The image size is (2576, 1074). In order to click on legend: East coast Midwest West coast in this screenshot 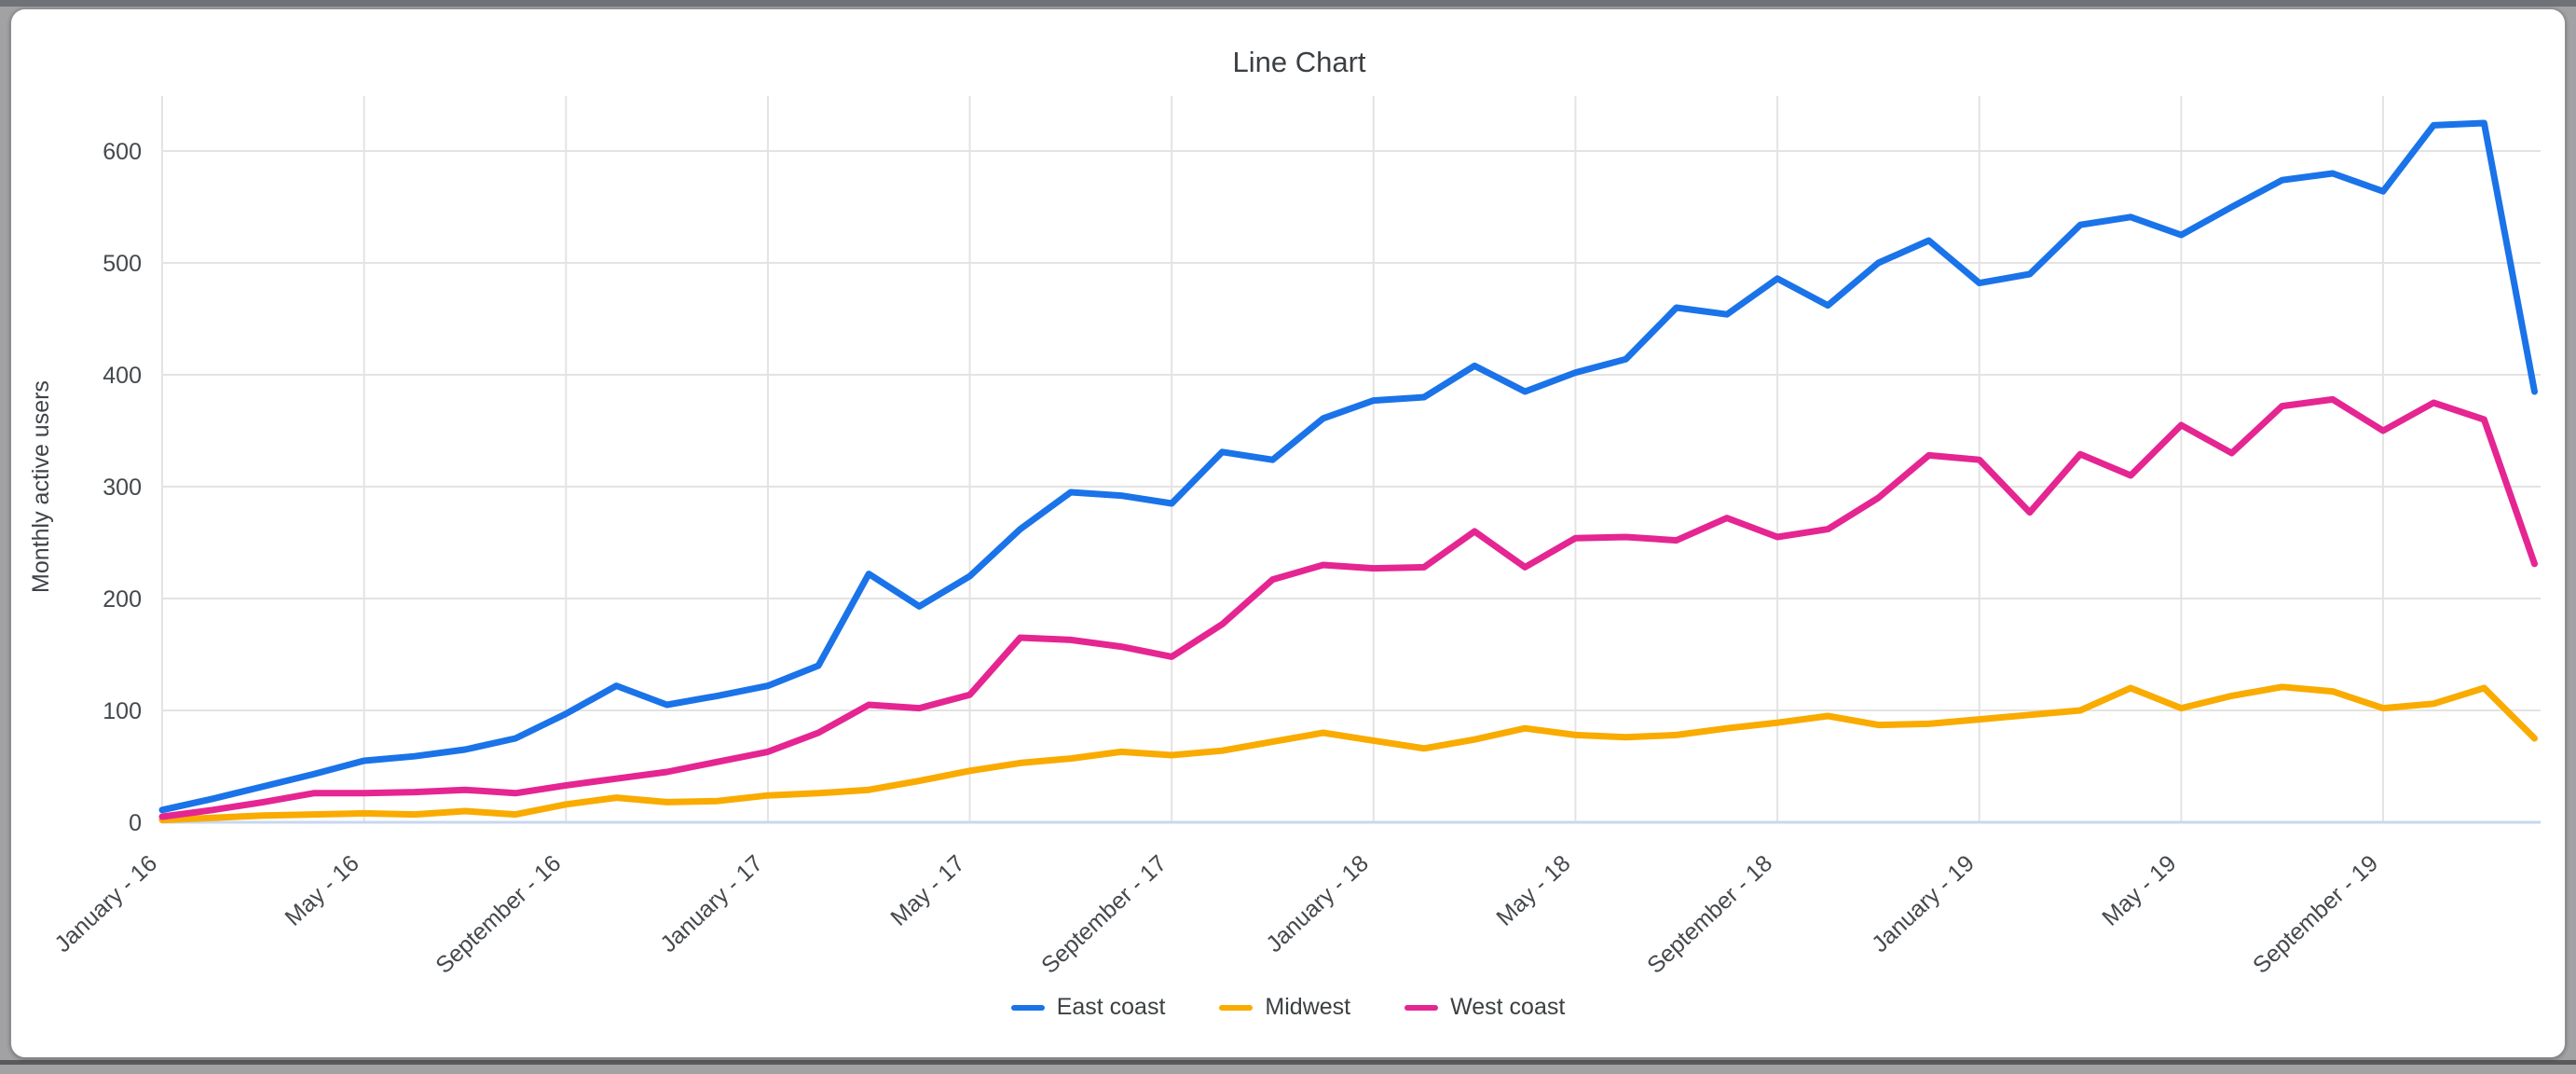, I will do `click(1288, 1007)`.